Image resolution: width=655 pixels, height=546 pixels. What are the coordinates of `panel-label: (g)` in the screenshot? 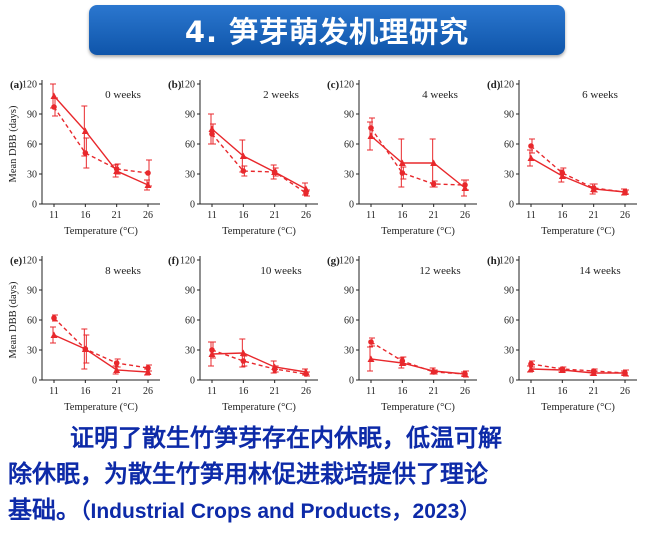 It's located at (333, 261).